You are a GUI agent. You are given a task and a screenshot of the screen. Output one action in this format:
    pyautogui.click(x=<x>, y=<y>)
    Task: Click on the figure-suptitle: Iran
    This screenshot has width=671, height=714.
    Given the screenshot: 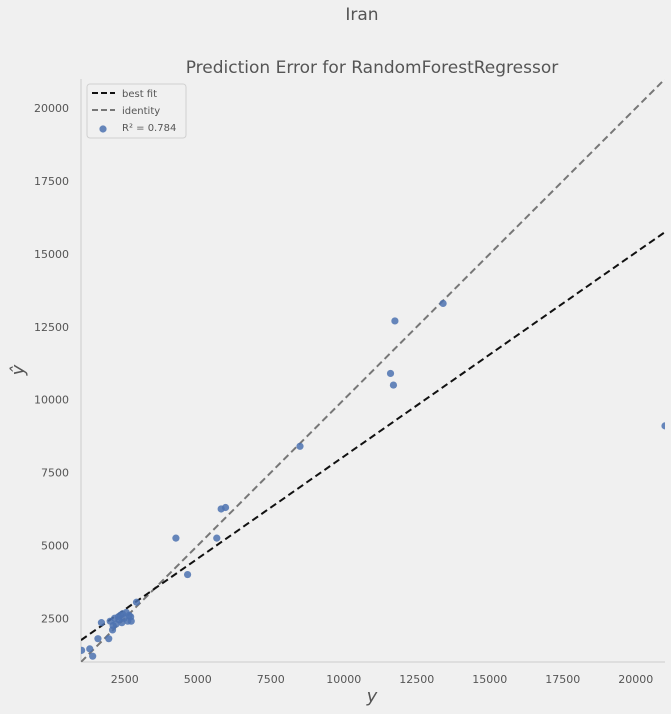 What is the action you would take?
    pyautogui.click(x=361, y=15)
    